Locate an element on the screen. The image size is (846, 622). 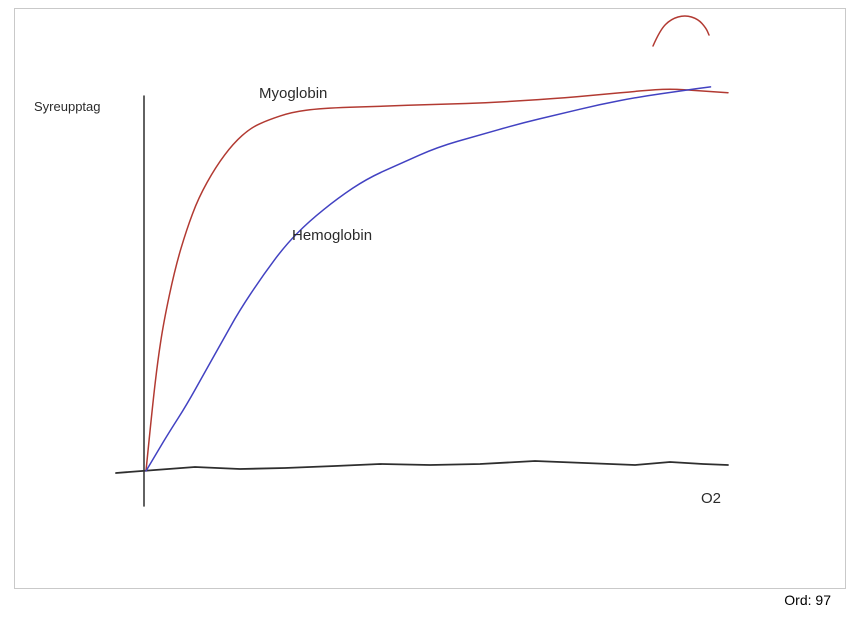
word-count: Ord: 97 is located at coordinates (807, 600).